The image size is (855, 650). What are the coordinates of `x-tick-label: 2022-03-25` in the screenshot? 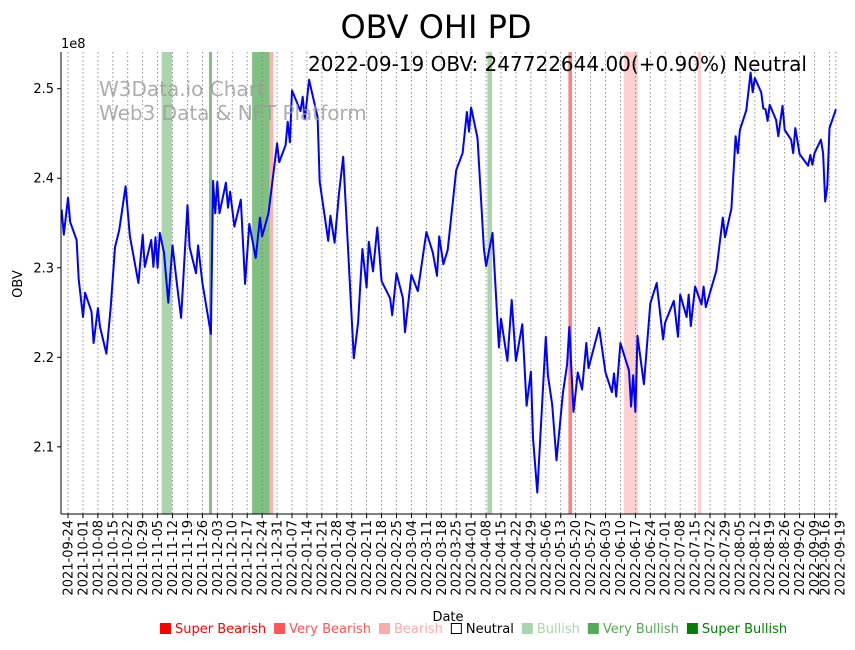 It's located at (457, 558).